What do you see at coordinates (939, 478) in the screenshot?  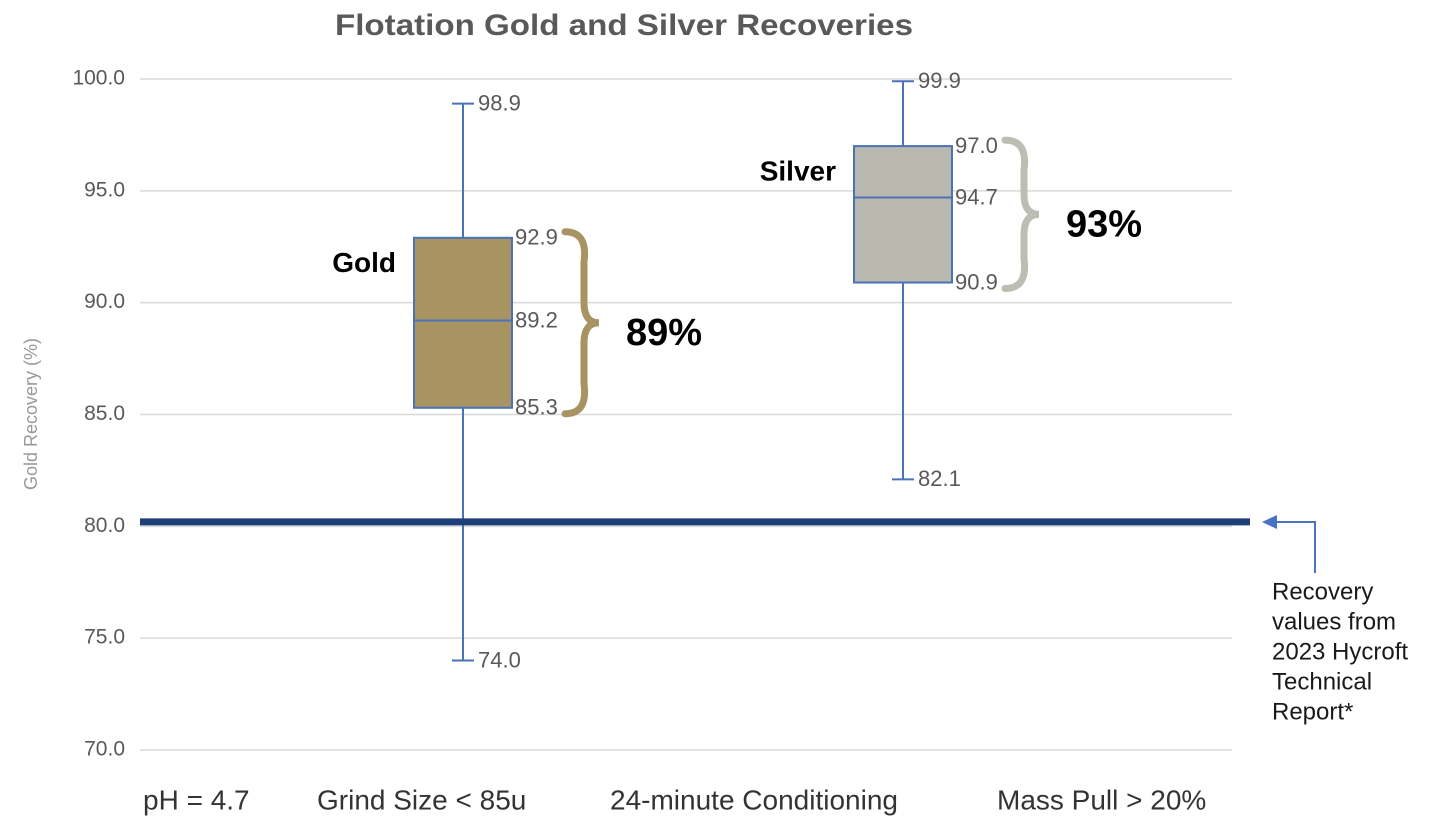 I see `value-label: 82.1` at bounding box center [939, 478].